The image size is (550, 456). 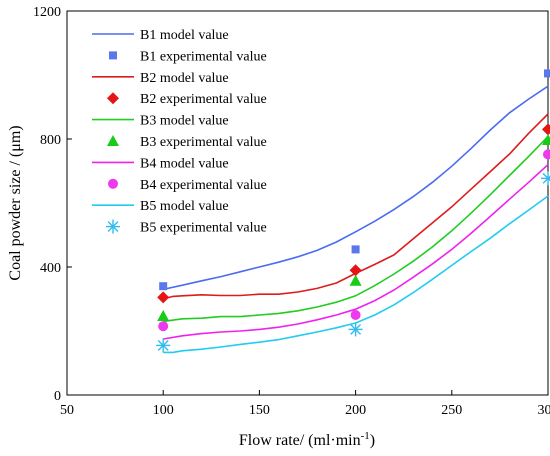 What do you see at coordinates (184, 121) in the screenshot?
I see `legend-item-5-label: B3 model value` at bounding box center [184, 121].